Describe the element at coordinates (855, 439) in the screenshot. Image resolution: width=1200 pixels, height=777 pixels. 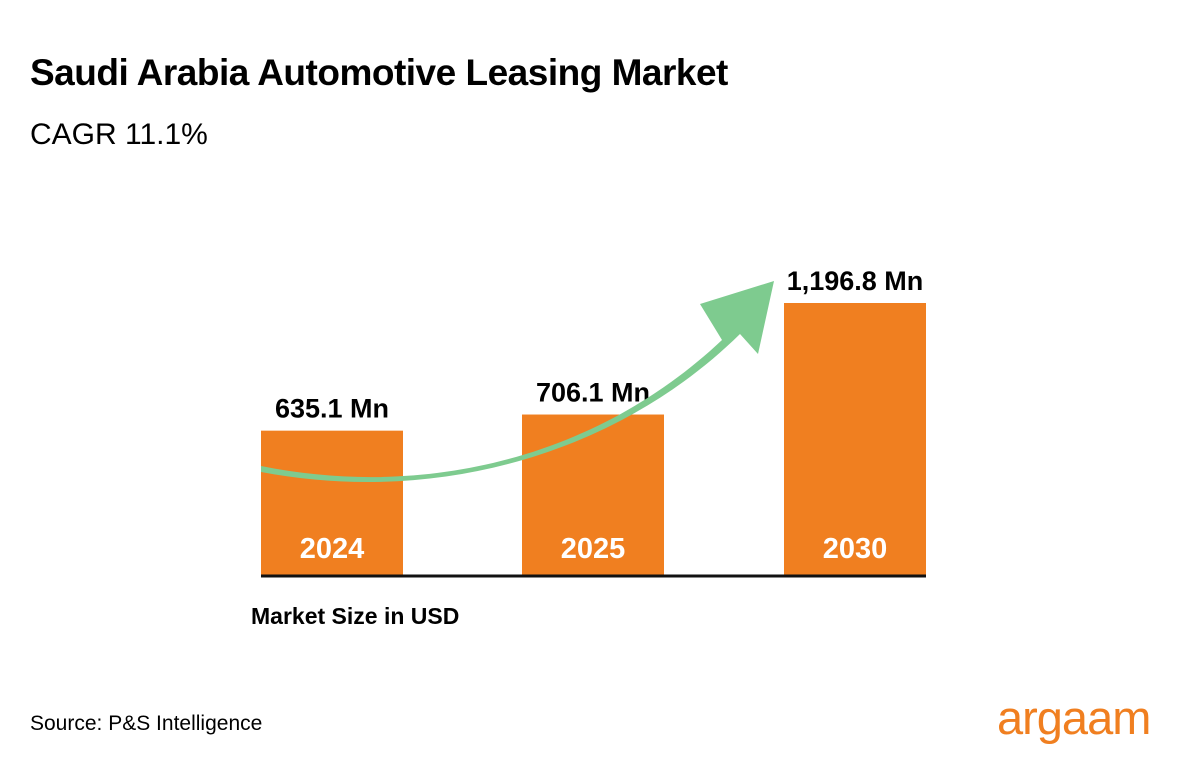
I see `bar-2030` at that location.